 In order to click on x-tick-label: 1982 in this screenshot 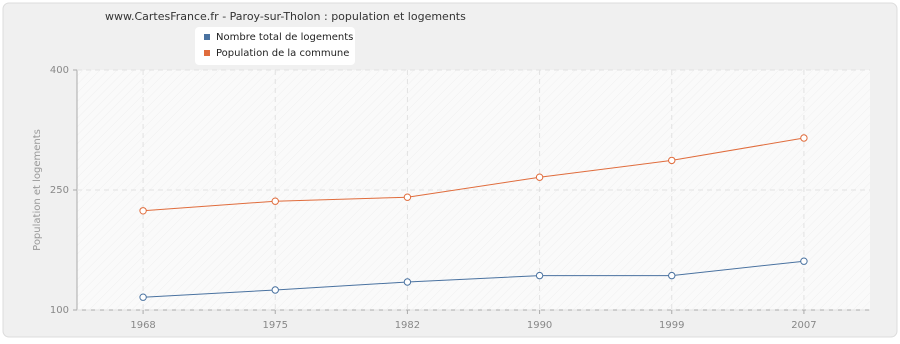, I will do `click(407, 325)`.